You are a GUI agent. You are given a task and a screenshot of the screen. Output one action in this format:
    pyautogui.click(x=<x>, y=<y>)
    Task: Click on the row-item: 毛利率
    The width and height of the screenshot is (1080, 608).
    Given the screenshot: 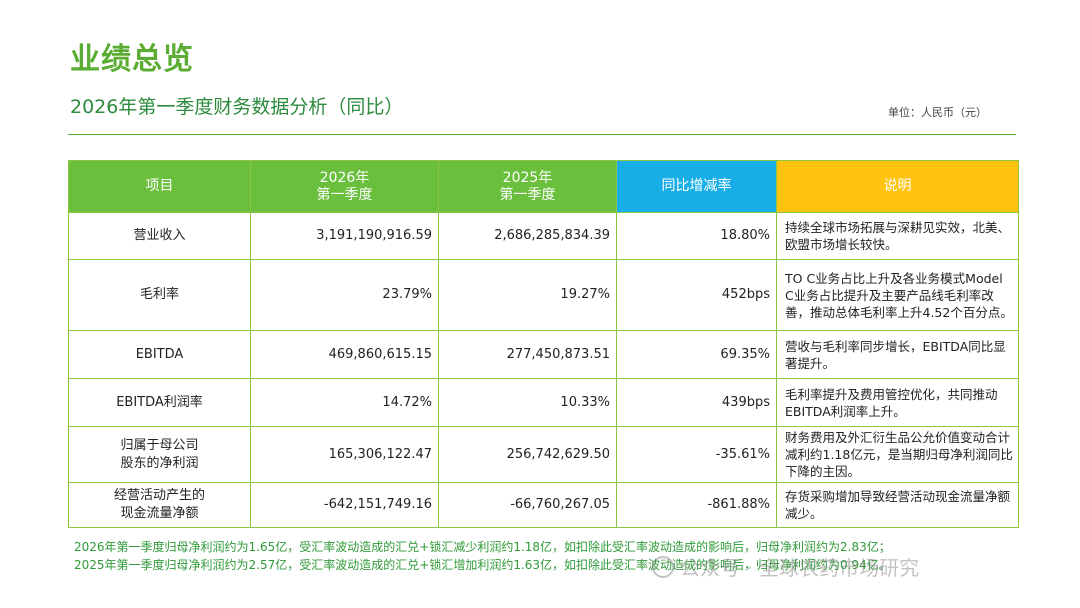 What is the action you would take?
    pyautogui.click(x=159, y=295)
    